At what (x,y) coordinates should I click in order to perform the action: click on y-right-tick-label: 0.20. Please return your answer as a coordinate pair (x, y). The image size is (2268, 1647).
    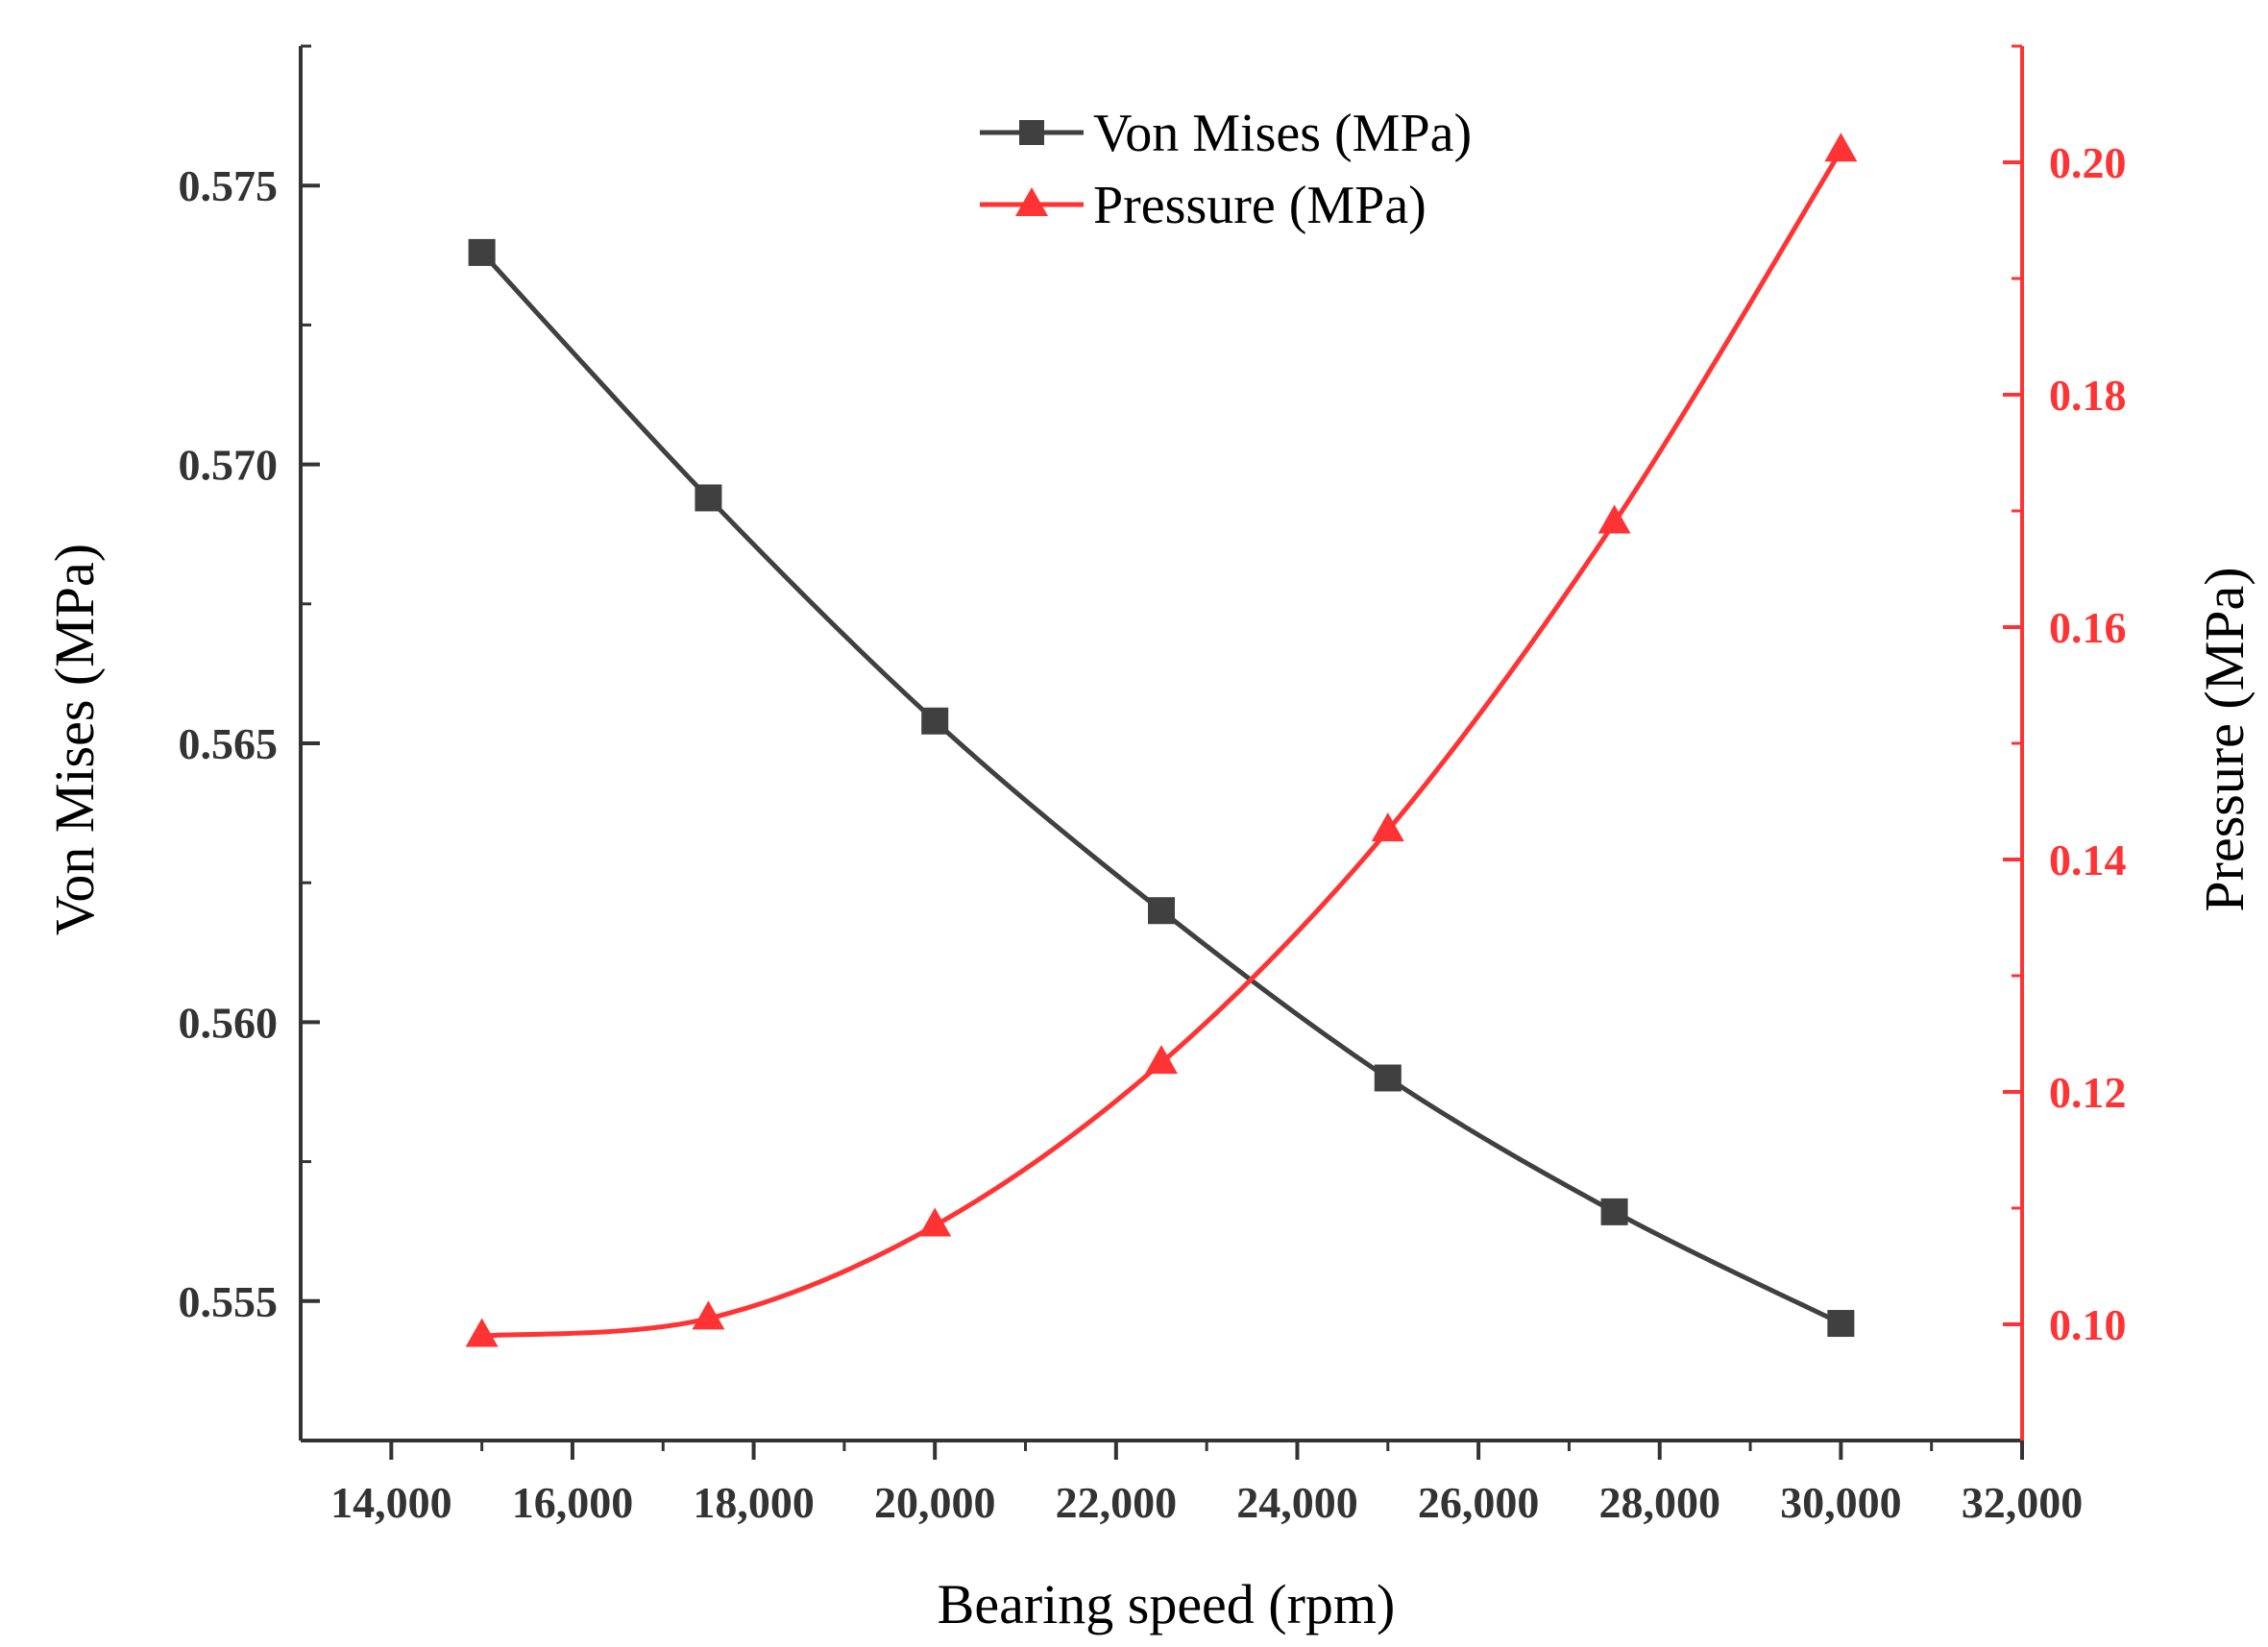
    Looking at the image, I should click on (2088, 163).